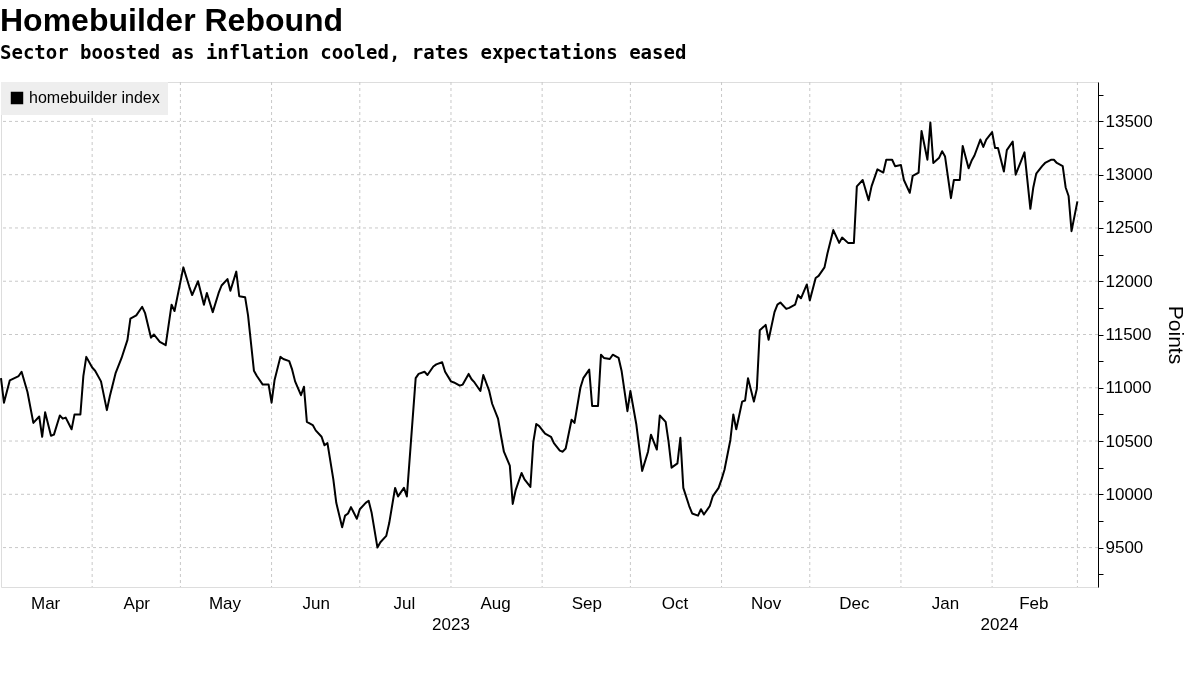 The image size is (1200, 675). Describe the element at coordinates (999, 624) in the screenshot. I see `text: 2024` at that location.